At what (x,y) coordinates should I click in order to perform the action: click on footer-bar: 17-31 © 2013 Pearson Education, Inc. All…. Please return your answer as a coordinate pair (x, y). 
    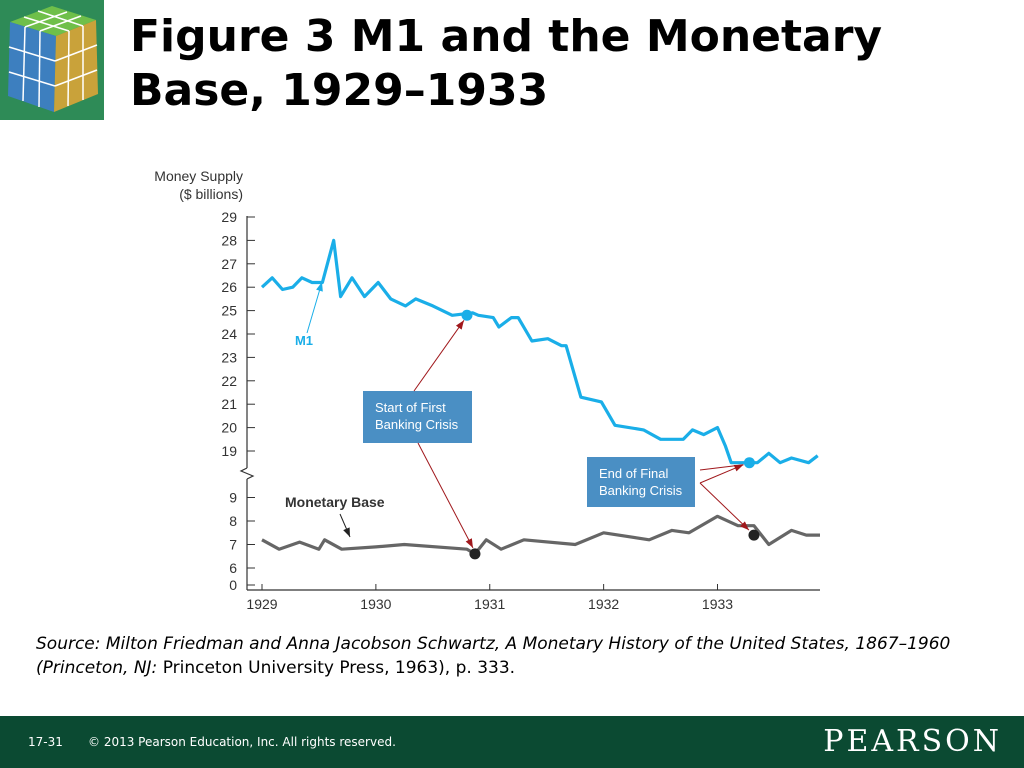
    Looking at the image, I should click on (512, 742).